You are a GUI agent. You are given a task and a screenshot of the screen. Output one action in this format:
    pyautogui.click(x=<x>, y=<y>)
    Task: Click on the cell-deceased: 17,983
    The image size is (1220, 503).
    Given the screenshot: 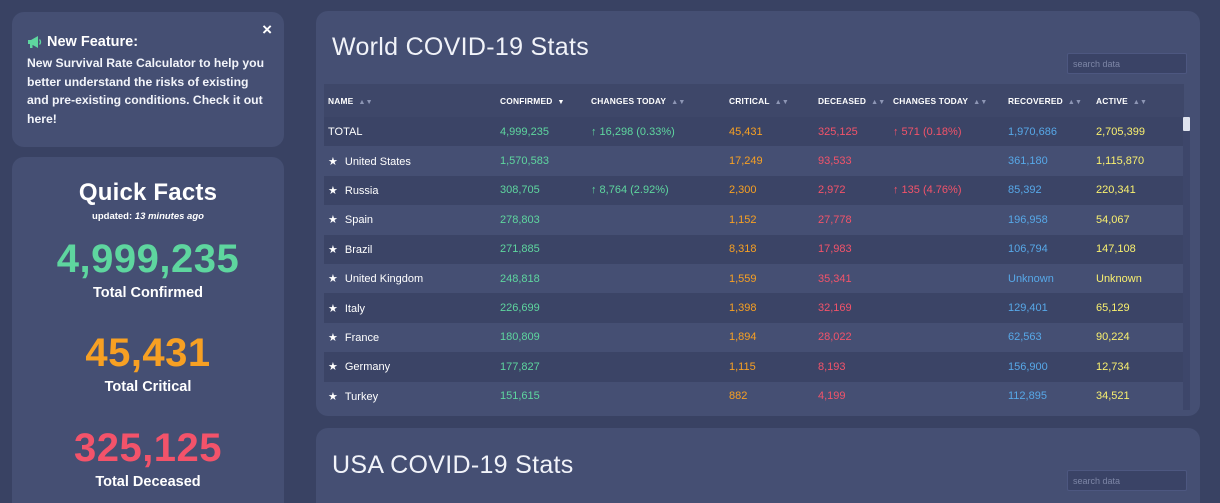 What is the action you would take?
    pyautogui.click(x=835, y=249)
    